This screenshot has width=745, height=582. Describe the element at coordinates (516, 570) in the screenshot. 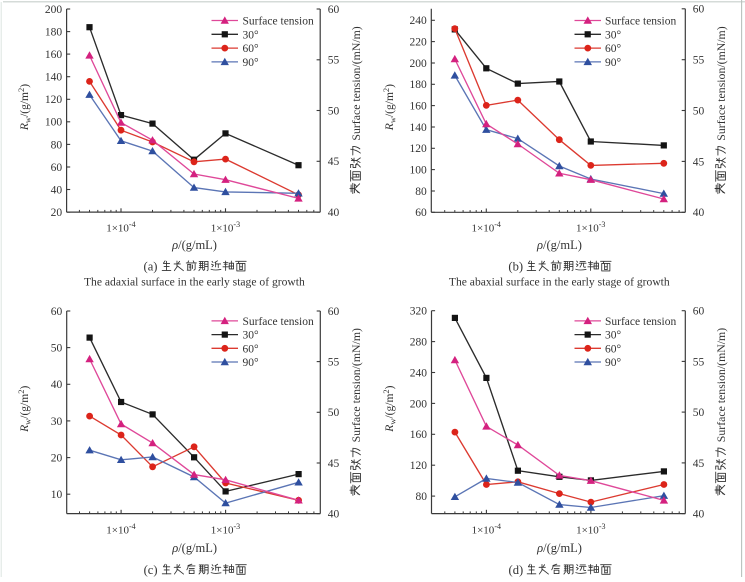

I see `svg-text: (d)` at that location.